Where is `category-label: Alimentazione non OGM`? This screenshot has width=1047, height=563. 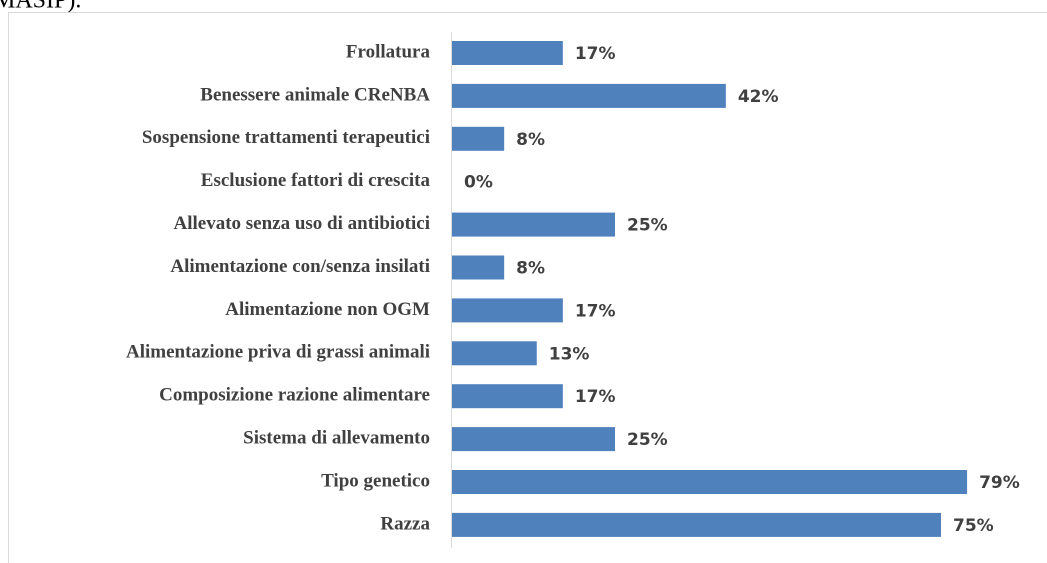
category-label: Alimentazione non OGM is located at coordinates (327, 309).